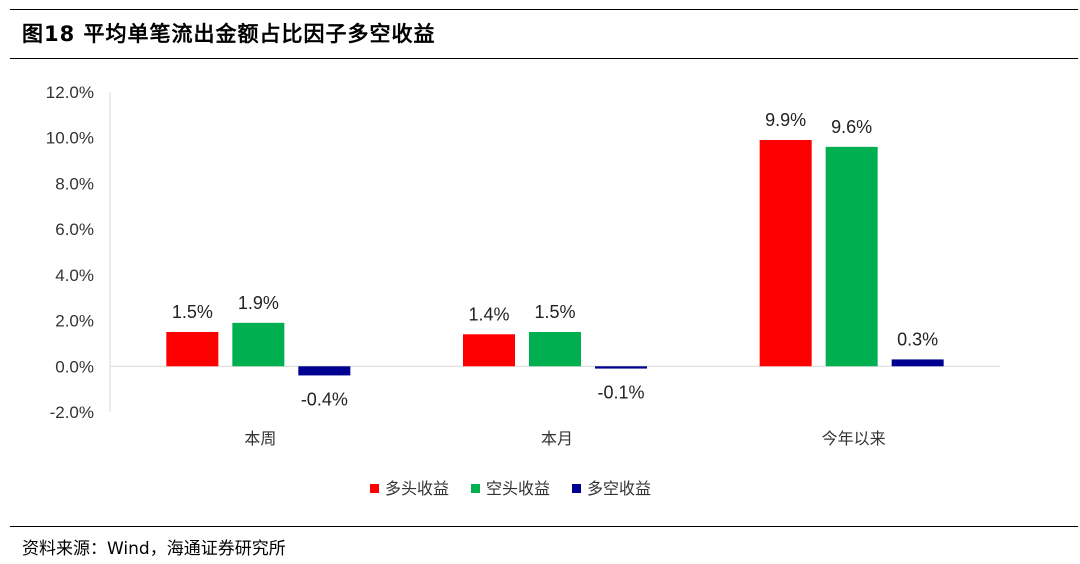  Describe the element at coordinates (78, 252) in the screenshot. I see `y-axis: -2.0% 0.0% 2.0% 4.0% 6.0% 8.0% 10.0% 12.0%` at that location.